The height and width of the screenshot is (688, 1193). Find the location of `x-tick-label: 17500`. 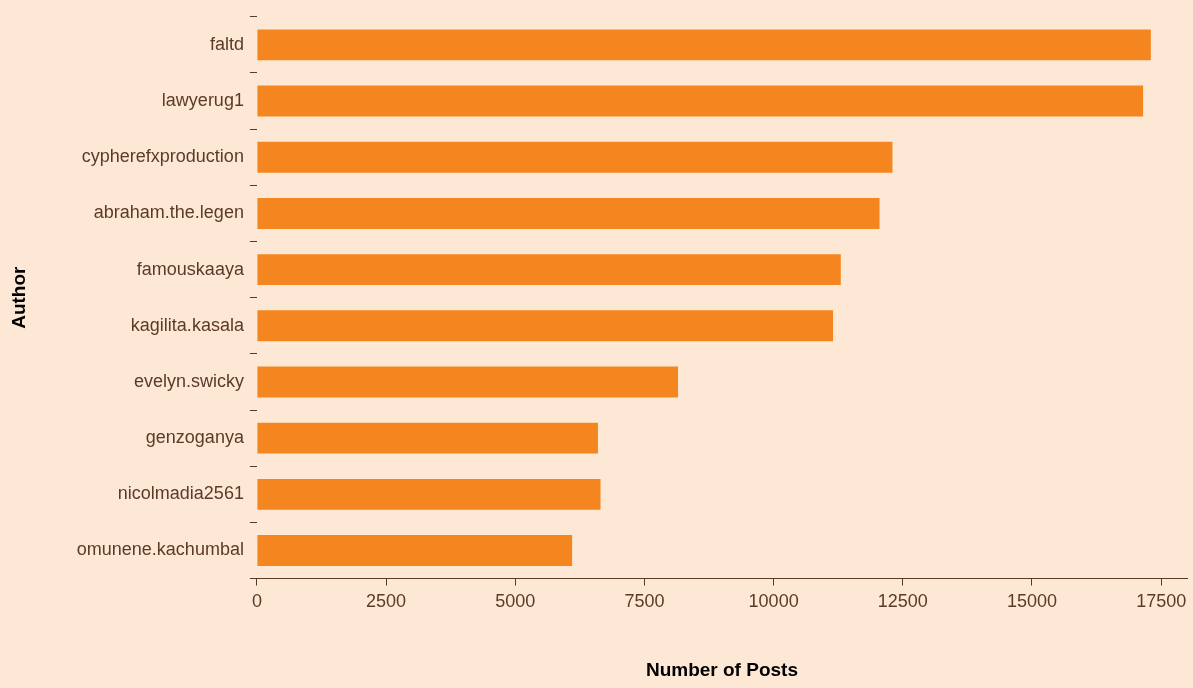

x-tick-label: 17500 is located at coordinates (1161, 601).